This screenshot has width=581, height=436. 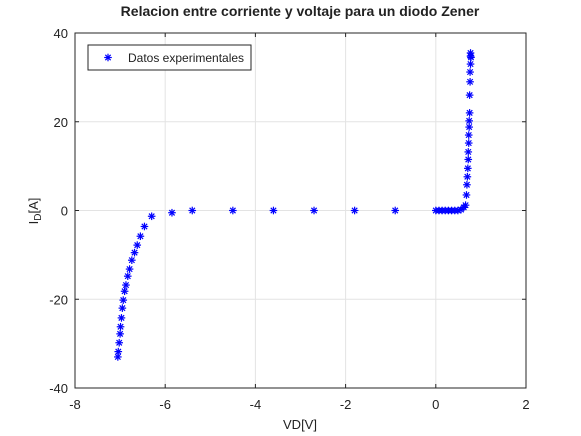 What do you see at coordinates (256, 404) in the screenshot?
I see `x-tick-label: -4` at bounding box center [256, 404].